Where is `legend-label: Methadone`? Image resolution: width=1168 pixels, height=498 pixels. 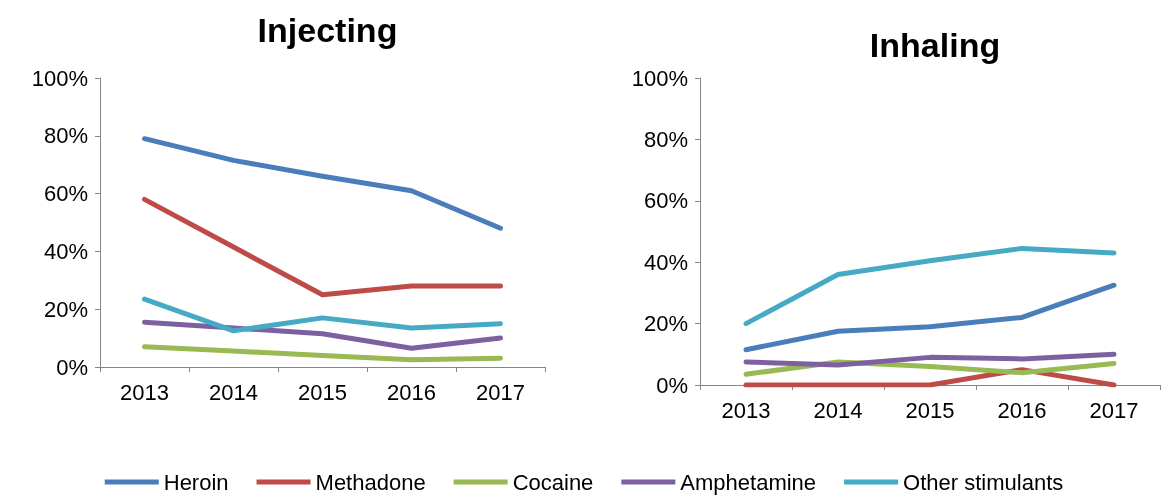 legend-label: Methadone is located at coordinates (370, 482).